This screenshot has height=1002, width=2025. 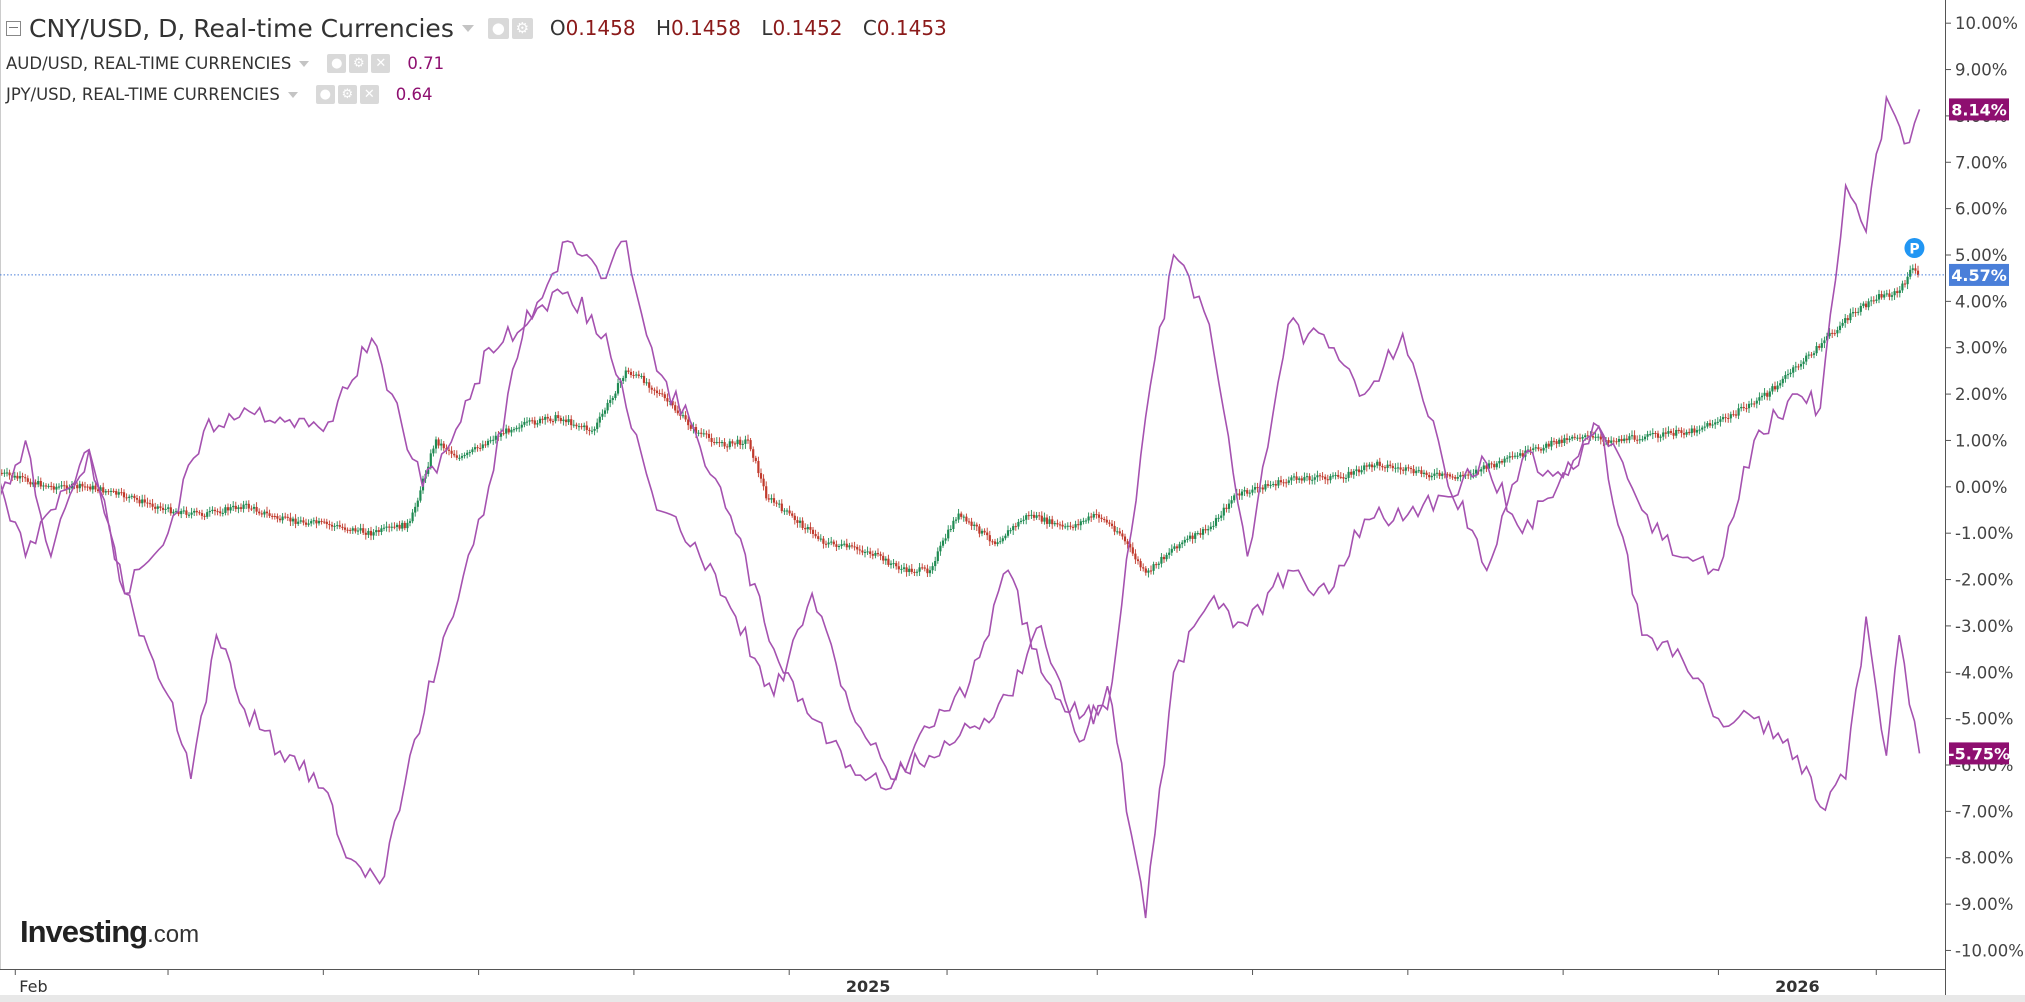 What do you see at coordinates (33, 986) in the screenshot?
I see `x-tick-label: Feb` at bounding box center [33, 986].